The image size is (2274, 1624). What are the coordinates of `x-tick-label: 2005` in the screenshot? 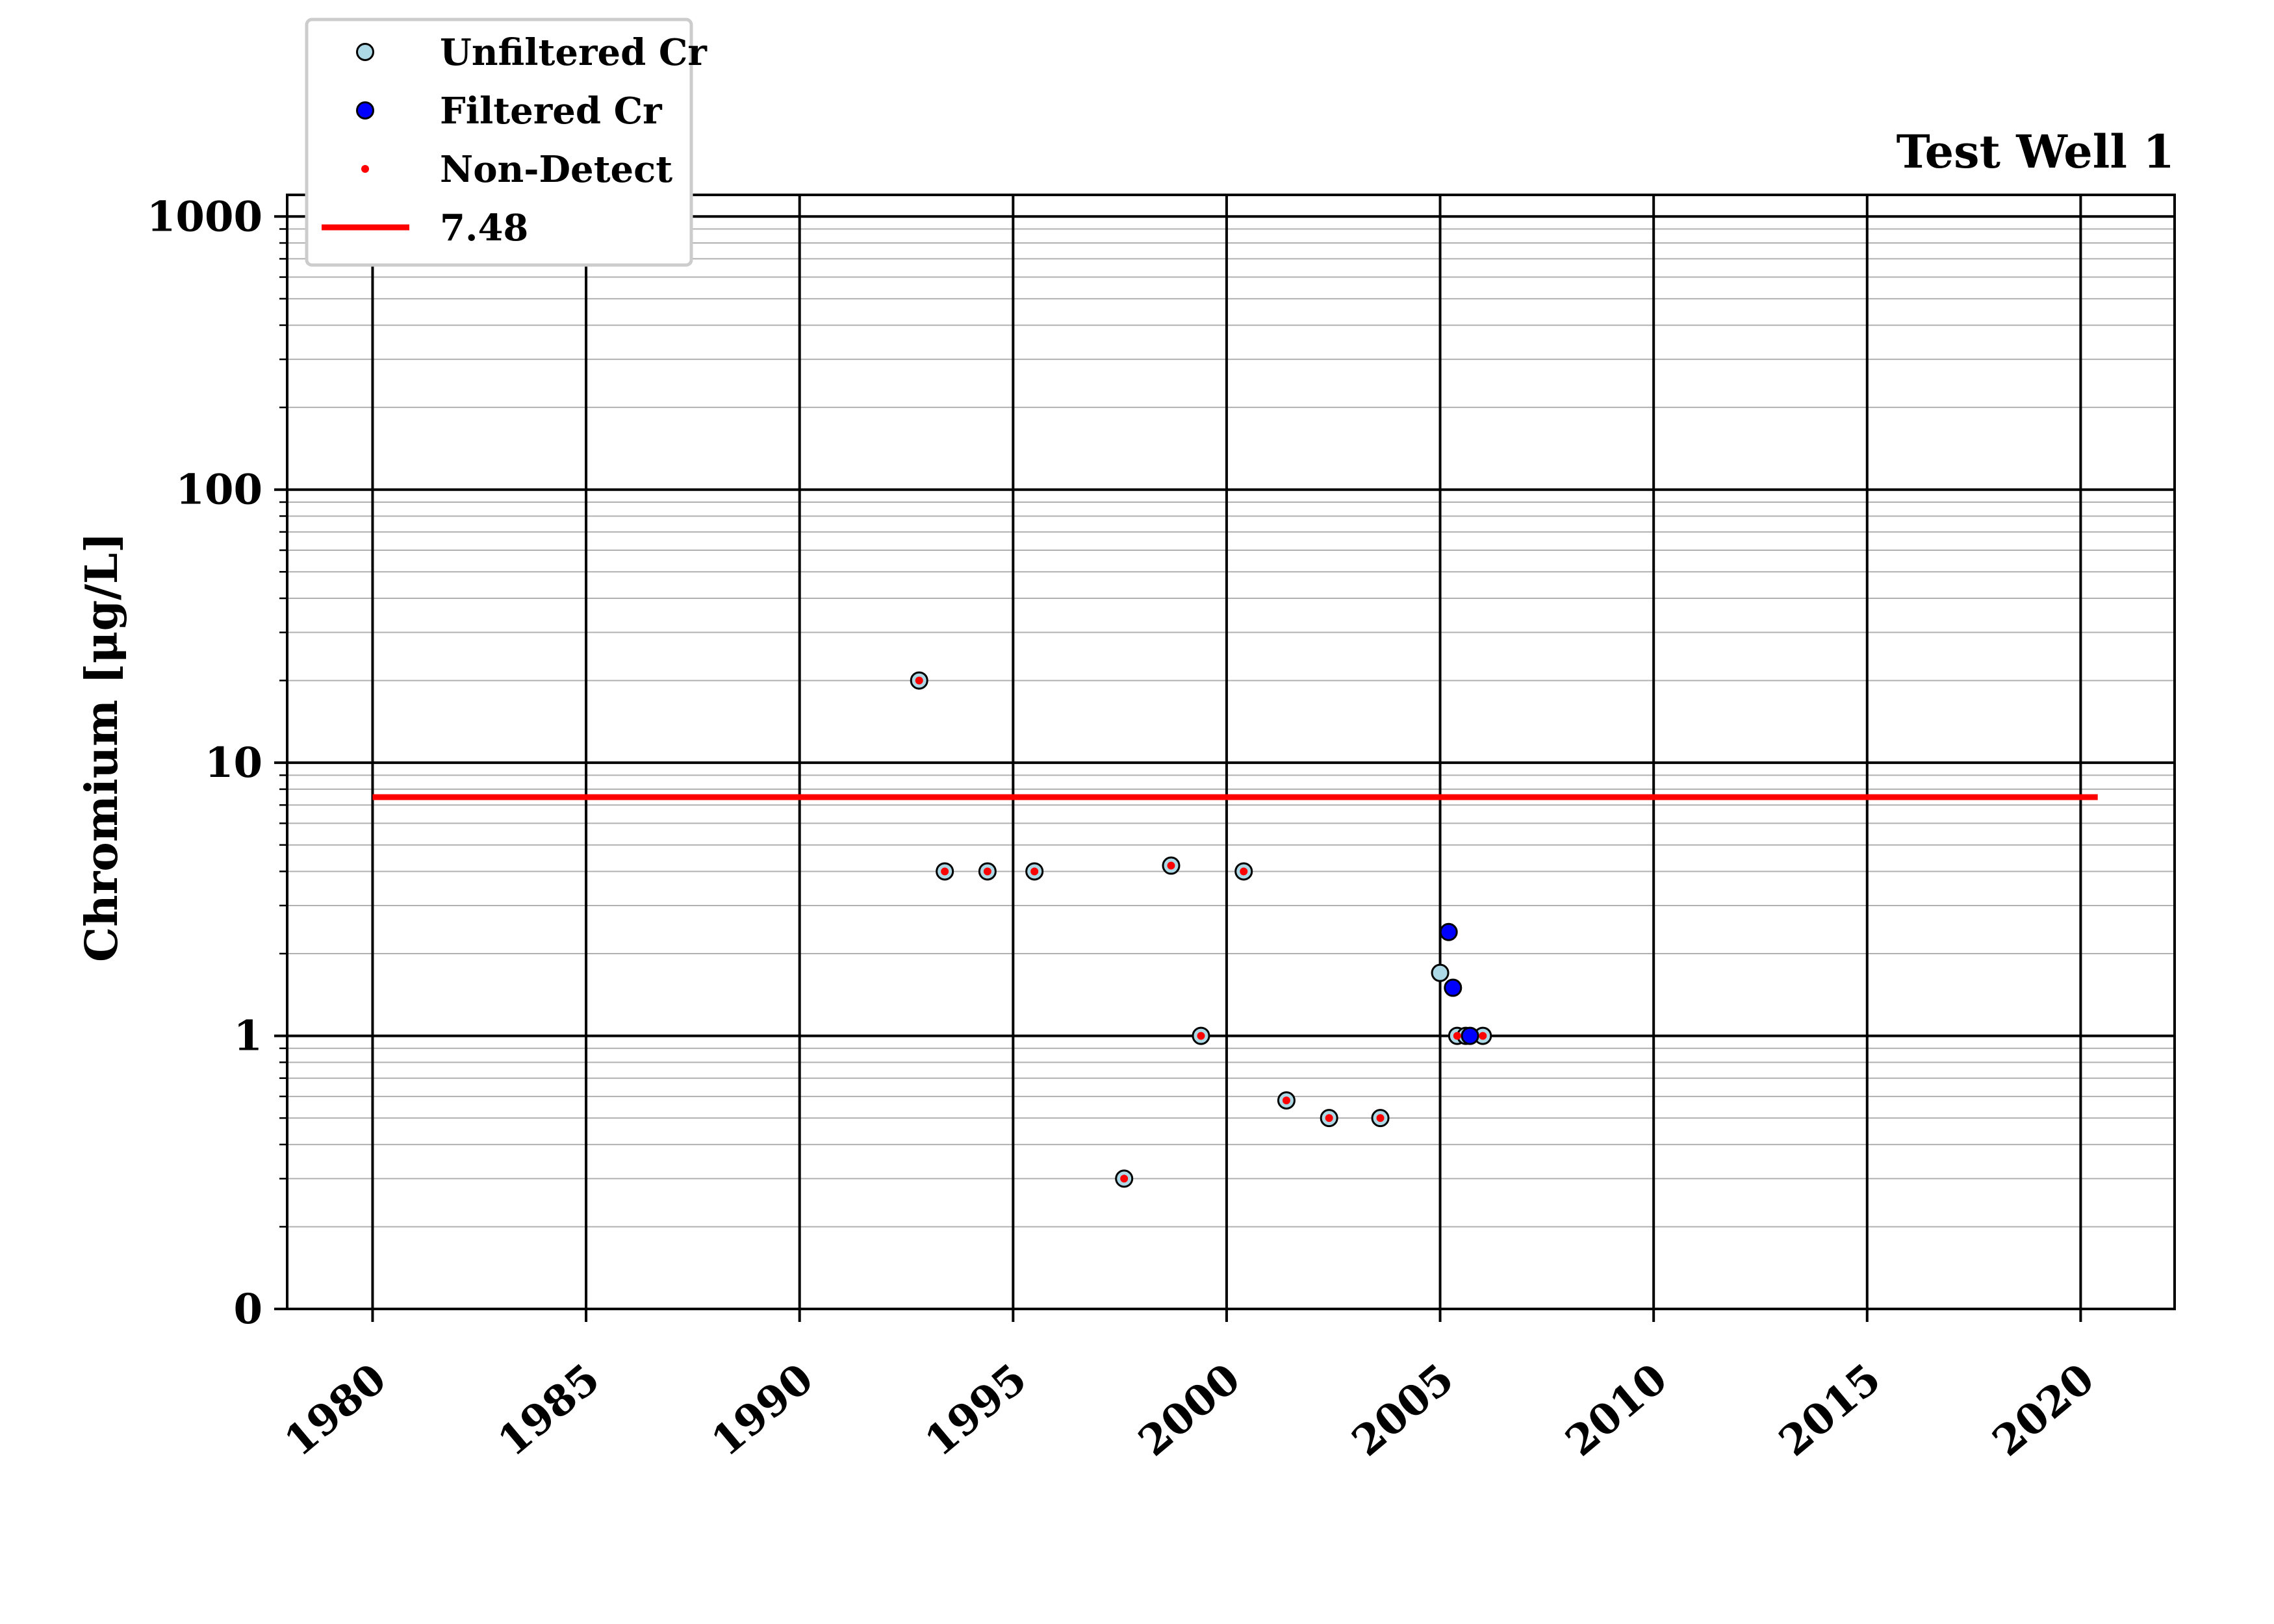 It's located at (1403, 1410).